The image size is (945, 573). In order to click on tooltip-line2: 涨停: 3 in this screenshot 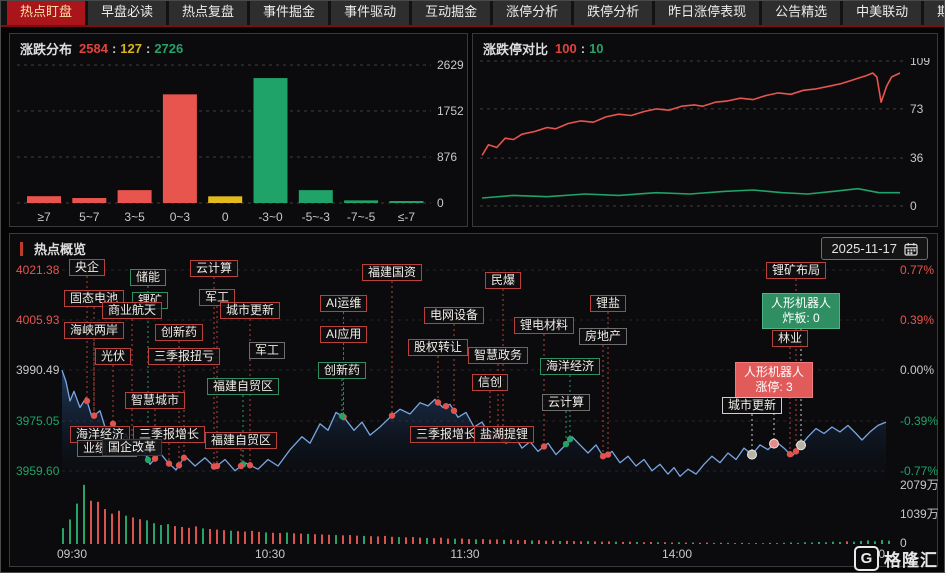, I will do `click(774, 387)`.